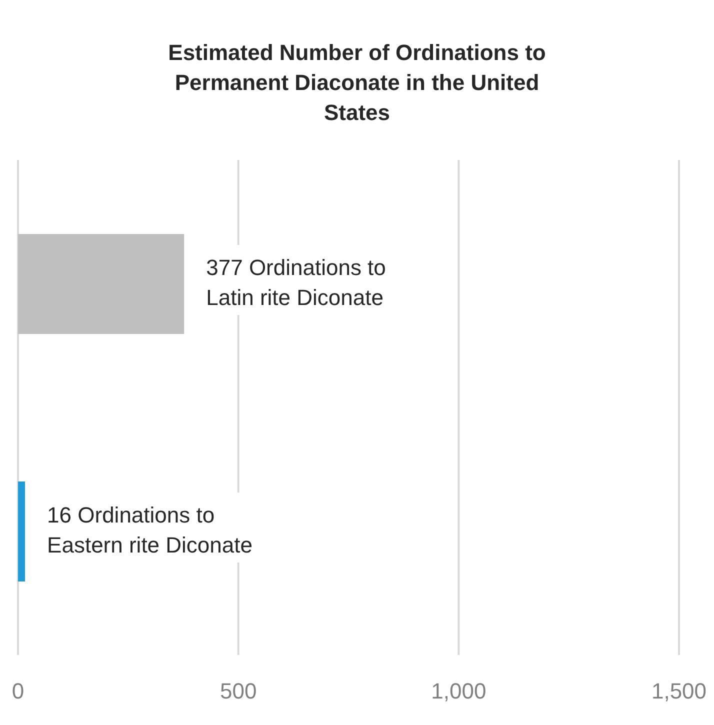 This screenshot has width=714, height=725. Describe the element at coordinates (679, 691) in the screenshot. I see `x-tick-label: 1,500` at that location.